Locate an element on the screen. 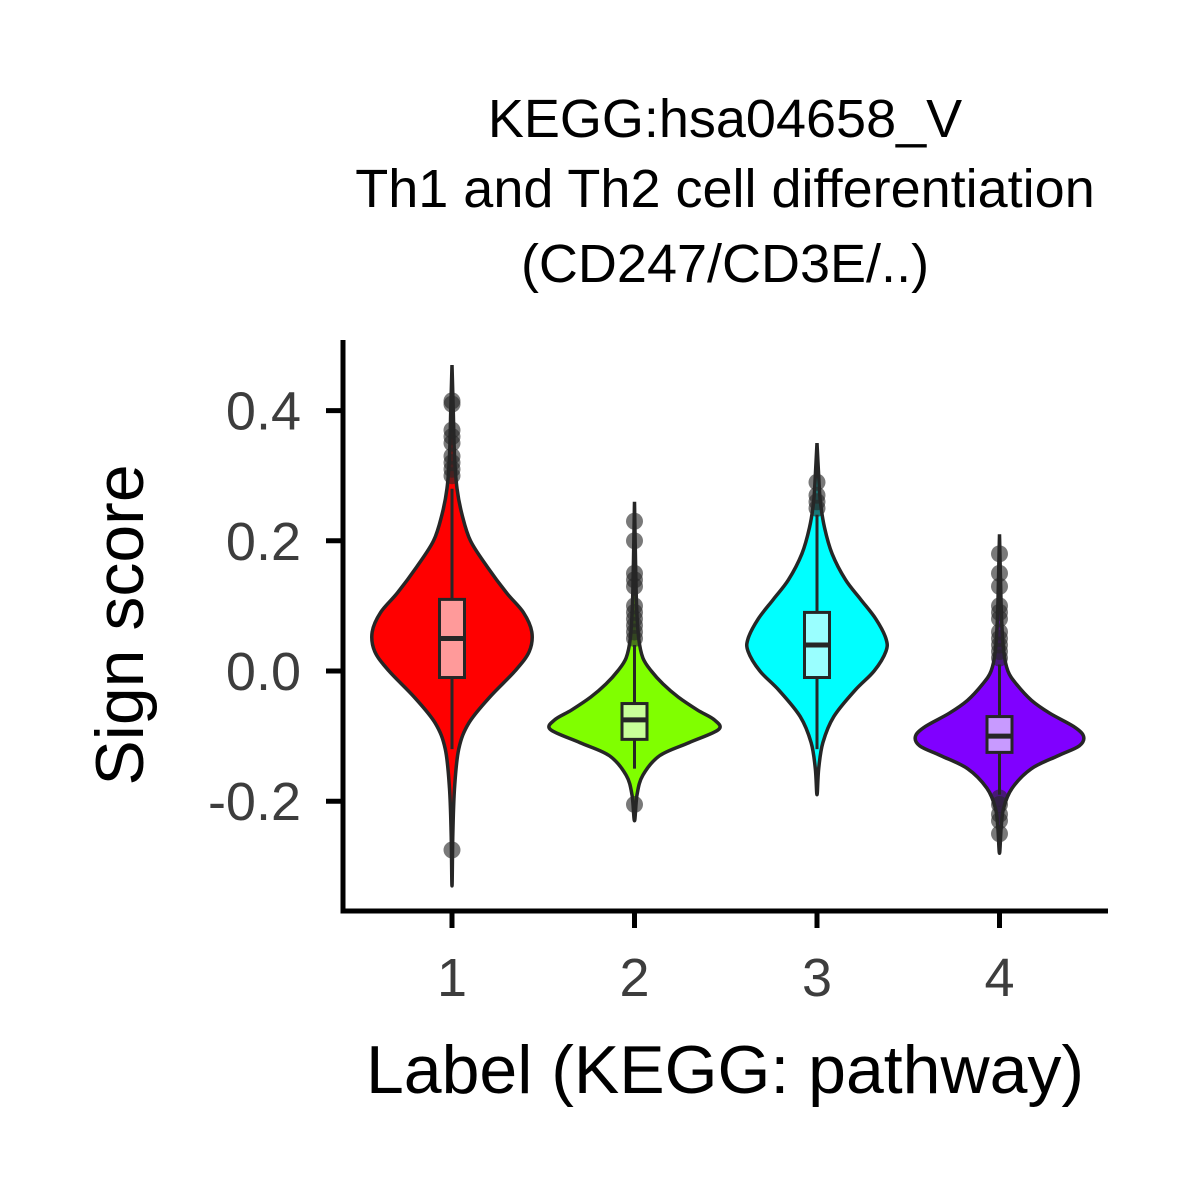 The height and width of the screenshot is (1200, 1200). x-tick-label: 3 is located at coordinates (817, 978).